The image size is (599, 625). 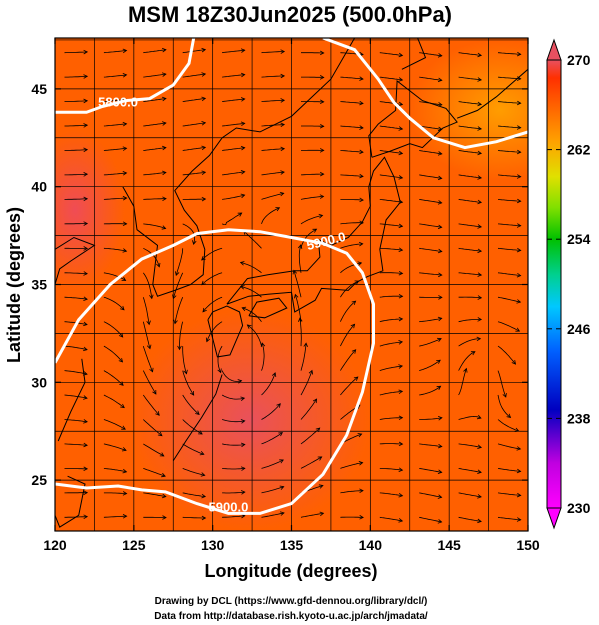 I want to click on height-contour, so click(x=425, y=94).